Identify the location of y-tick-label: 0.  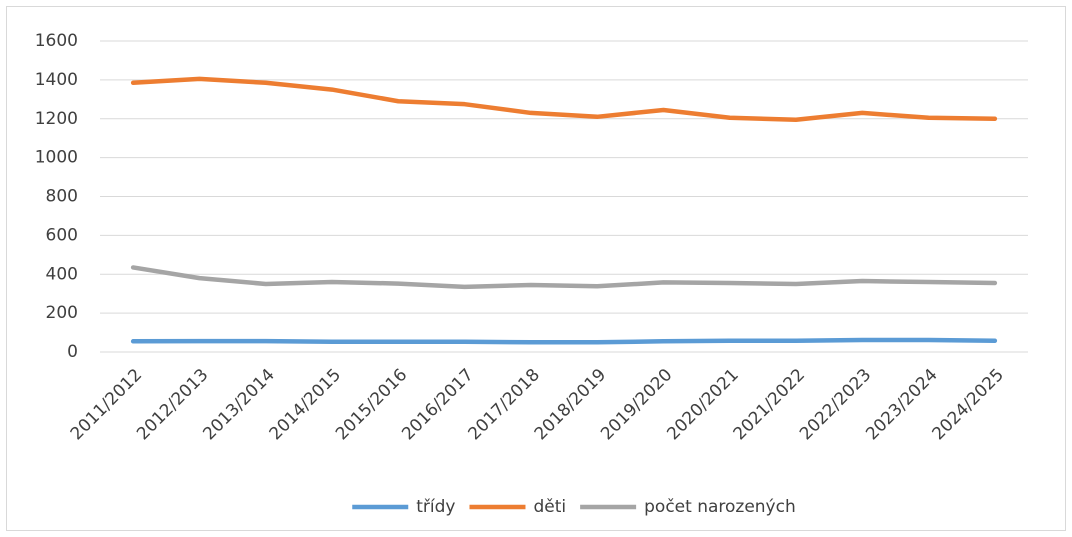
(72, 352).